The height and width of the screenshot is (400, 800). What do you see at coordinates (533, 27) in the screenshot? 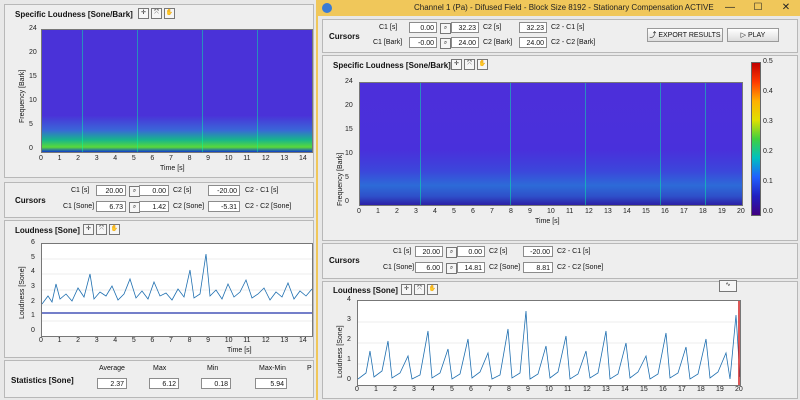
I see `right-diff-s-field: 32.23` at bounding box center [533, 27].